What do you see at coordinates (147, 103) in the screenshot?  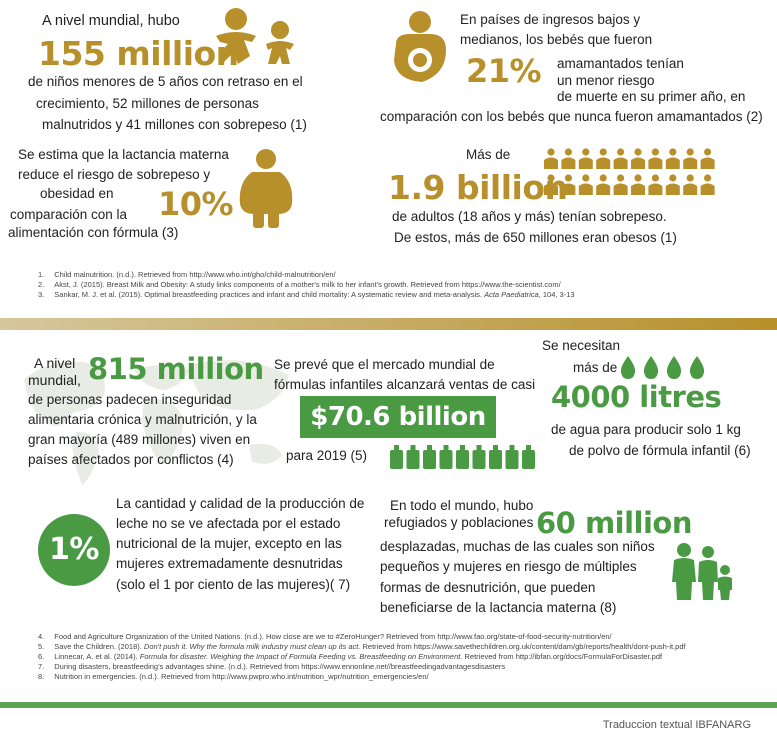 I see `stat-text-line: crecimiento, 52 millones de personas` at bounding box center [147, 103].